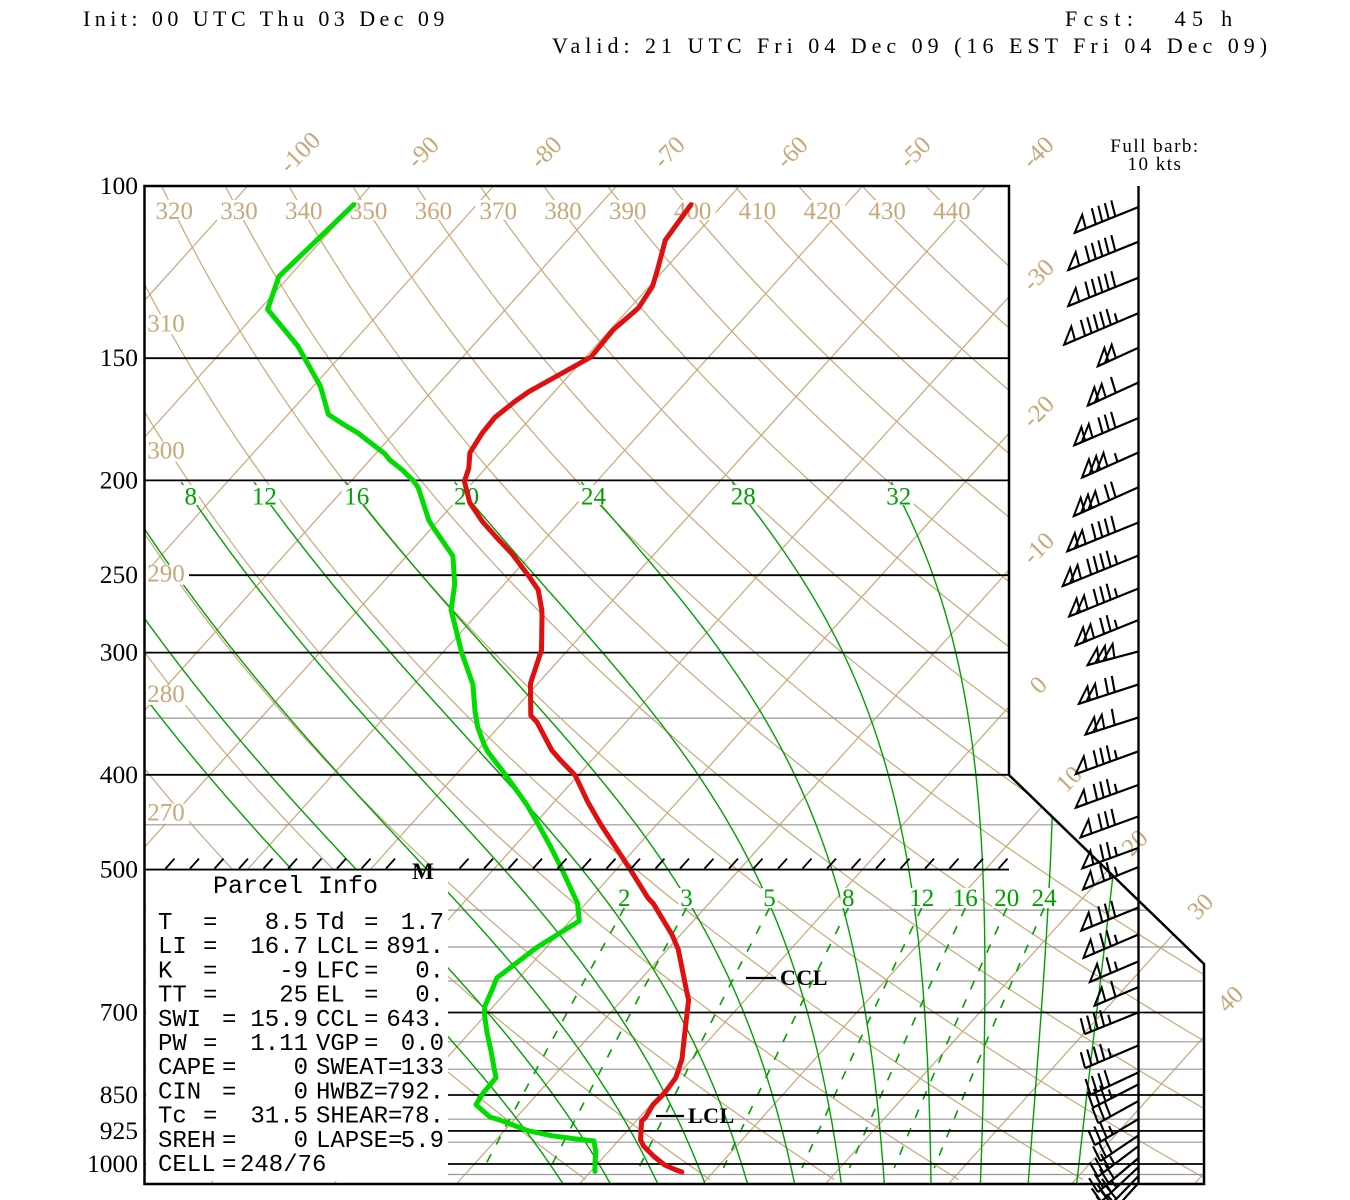 The height and width of the screenshot is (1200, 1350). Describe the element at coordinates (295, 886) in the screenshot. I see `svg-text: Parcel Info` at that location.